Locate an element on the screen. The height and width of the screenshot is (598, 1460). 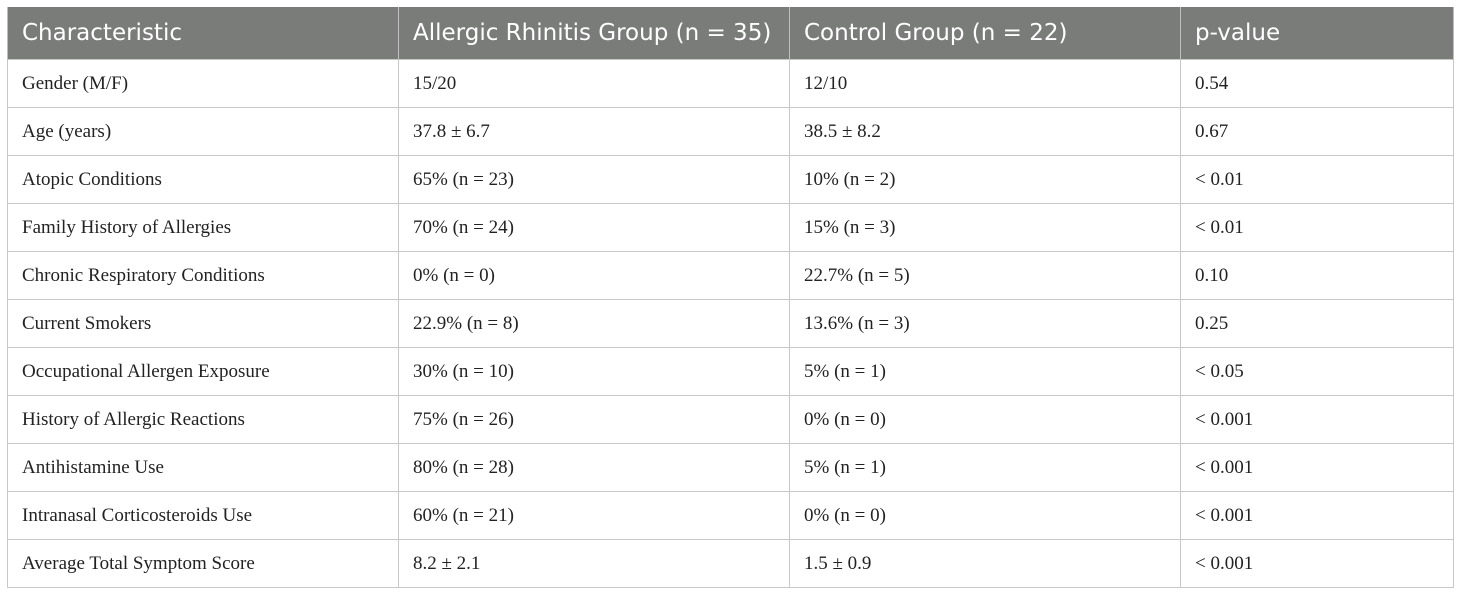
cell-allergic-rhinitis: 15/20 is located at coordinates (594, 83).